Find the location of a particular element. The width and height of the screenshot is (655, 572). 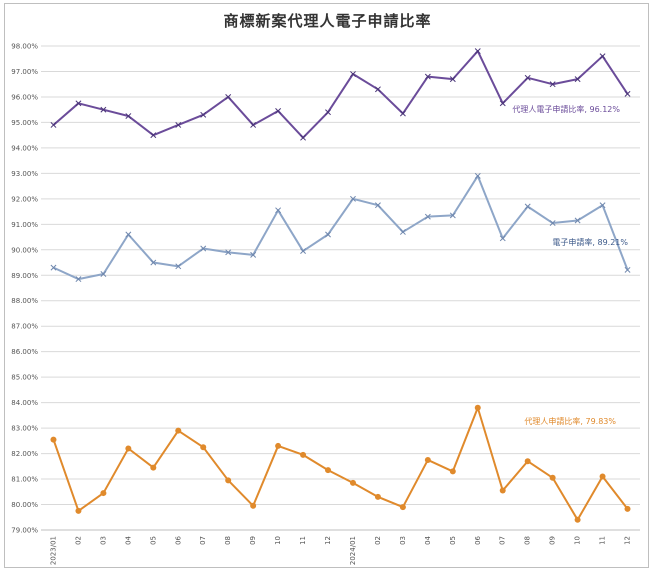

y-tick-label: 91.00% is located at coordinates (24, 225).